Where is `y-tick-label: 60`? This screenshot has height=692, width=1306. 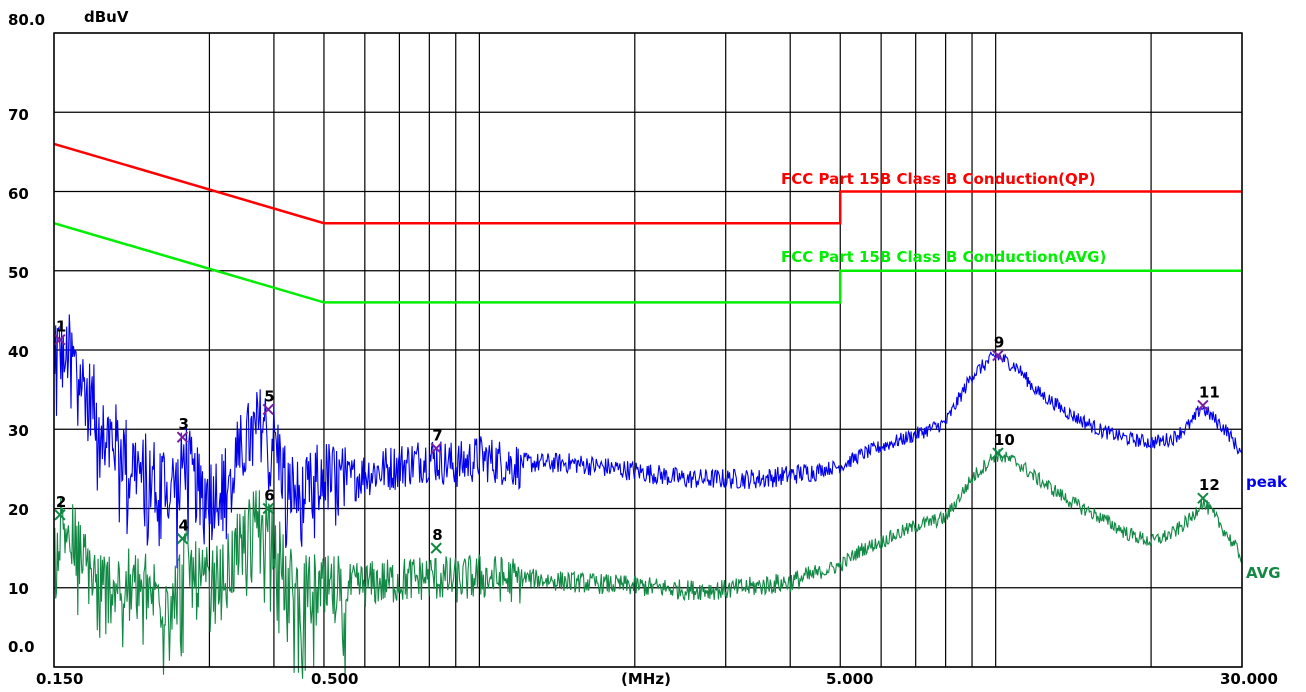 y-tick-label: 60 is located at coordinates (18, 194).